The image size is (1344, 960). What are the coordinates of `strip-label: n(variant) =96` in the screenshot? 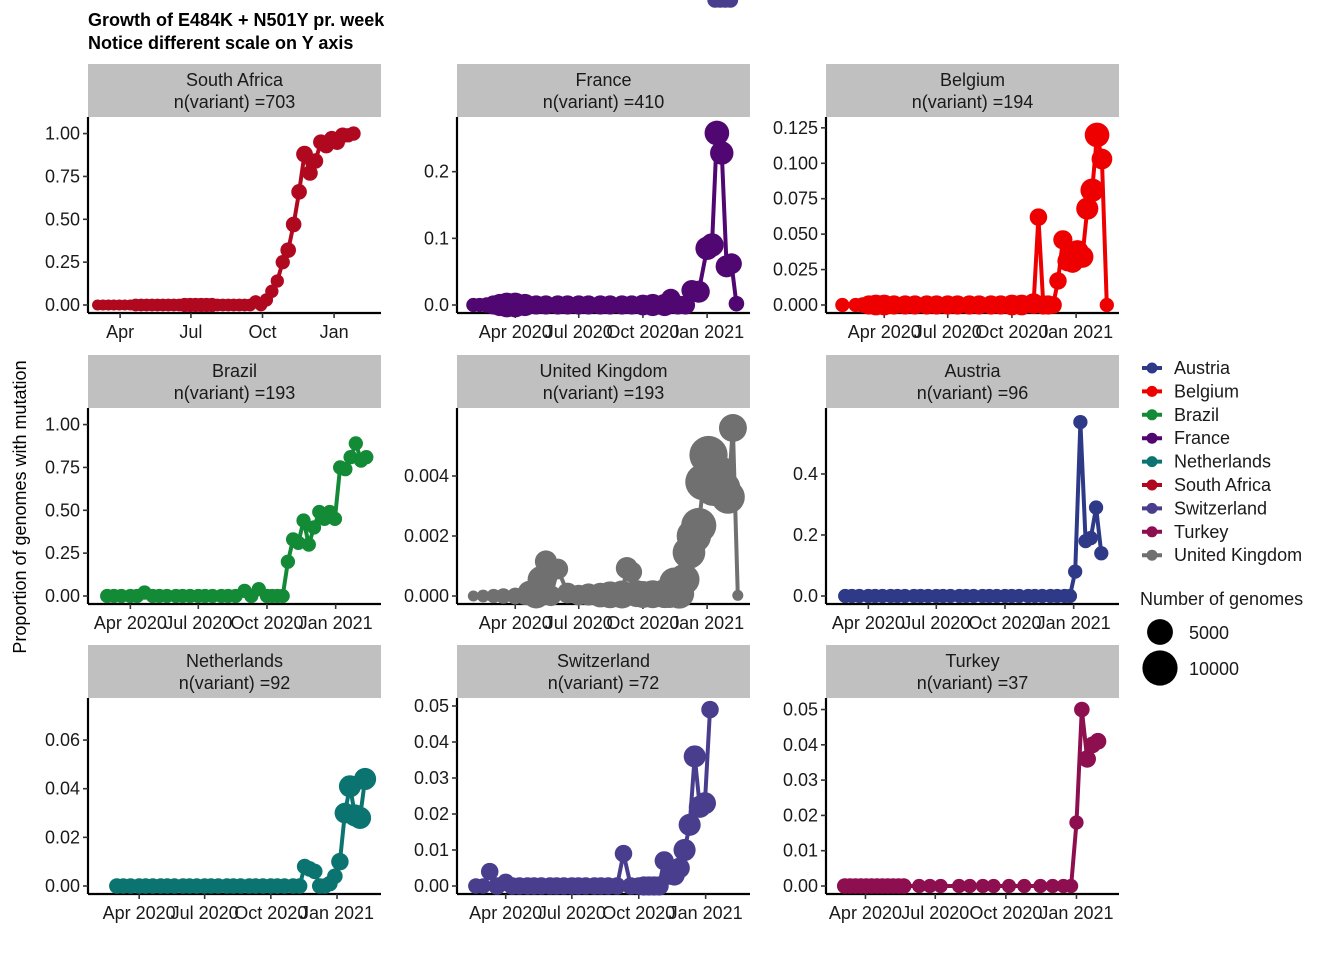 It's located at (973, 393).